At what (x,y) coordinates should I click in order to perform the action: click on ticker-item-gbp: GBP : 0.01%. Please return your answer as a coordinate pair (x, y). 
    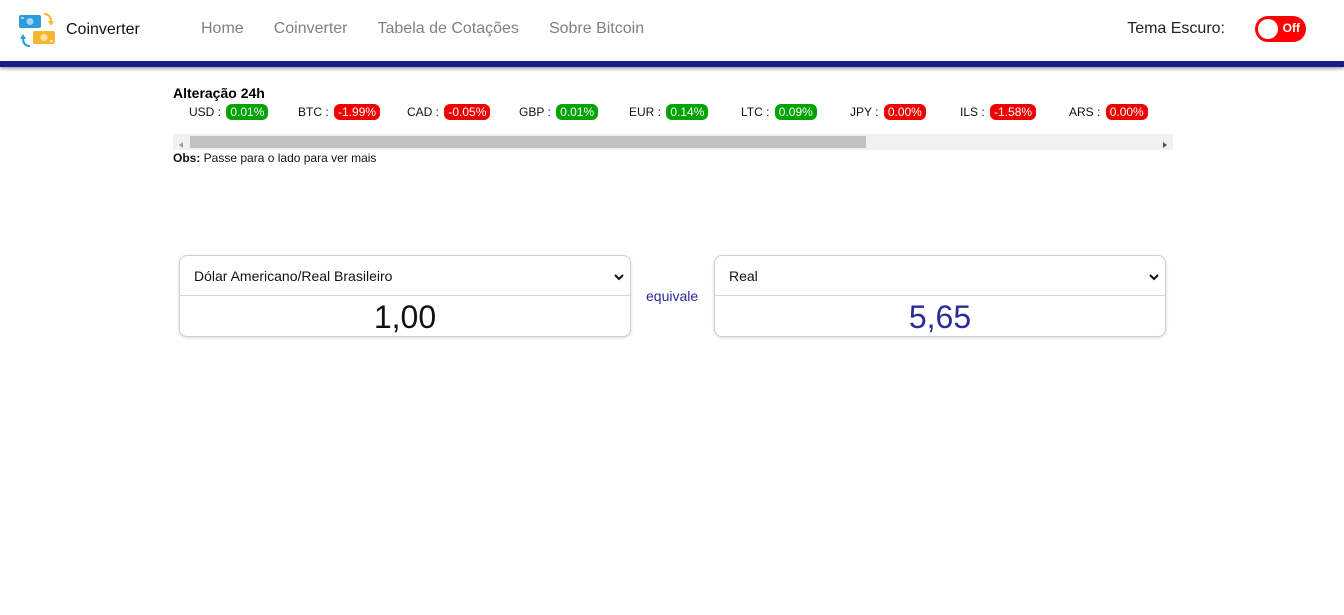
    Looking at the image, I should click on (559, 112).